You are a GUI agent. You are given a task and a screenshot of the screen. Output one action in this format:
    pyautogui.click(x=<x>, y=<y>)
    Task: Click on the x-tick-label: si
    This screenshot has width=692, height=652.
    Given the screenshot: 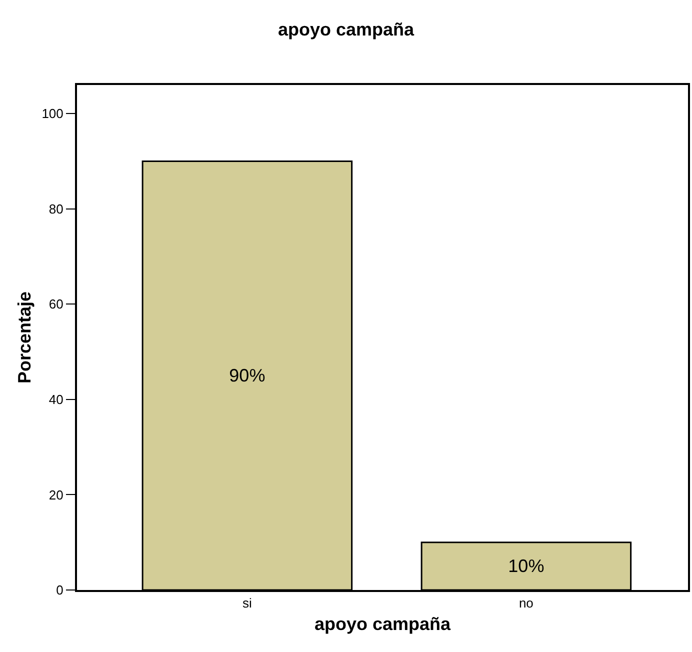 What is the action you would take?
    pyautogui.click(x=247, y=603)
    